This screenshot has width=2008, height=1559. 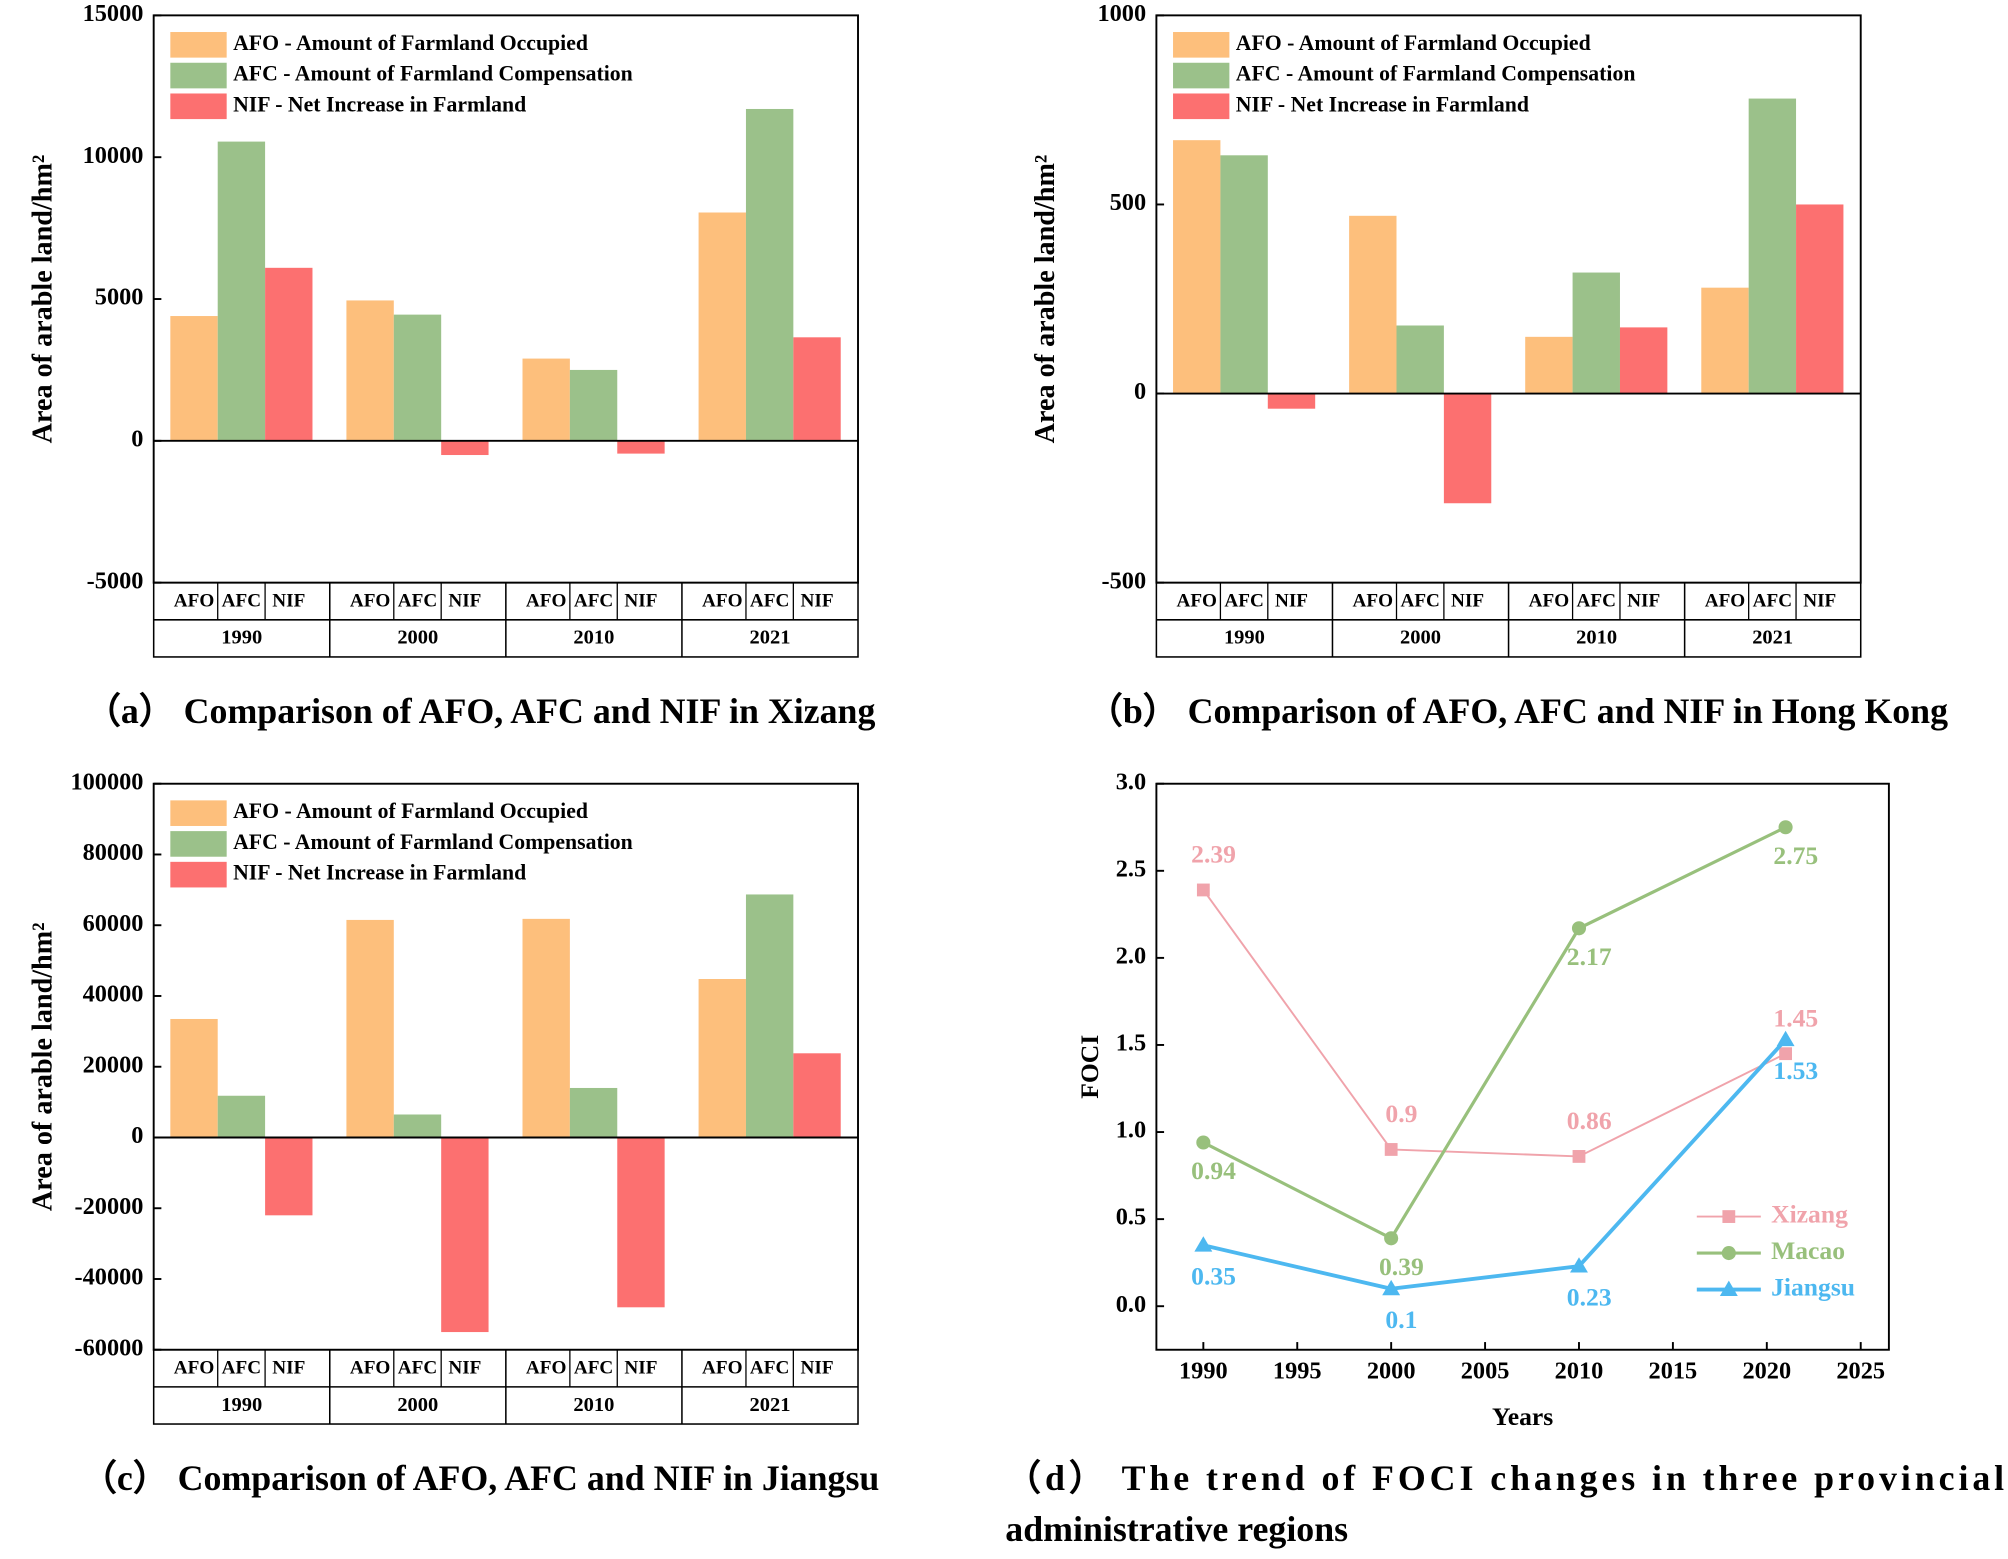 What do you see at coordinates (1128, 202) in the screenshot?
I see `y-tick-label: 500` at bounding box center [1128, 202].